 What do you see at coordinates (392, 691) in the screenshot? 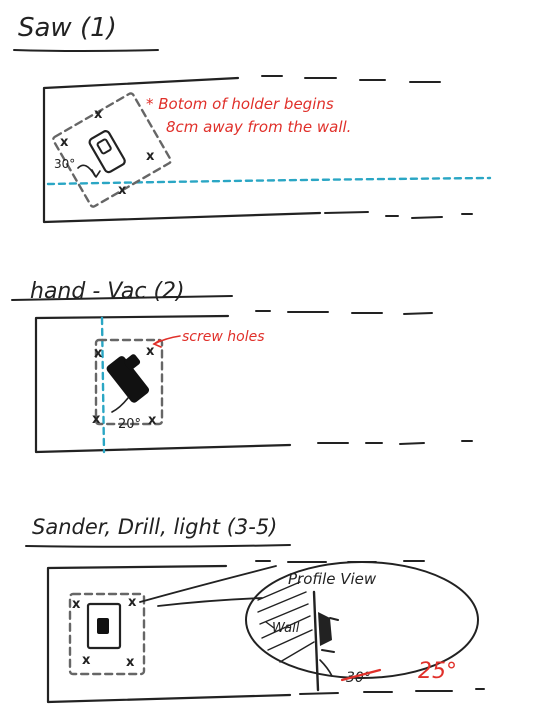
I see `sander-wall-bottom-dash` at bounding box center [392, 691].